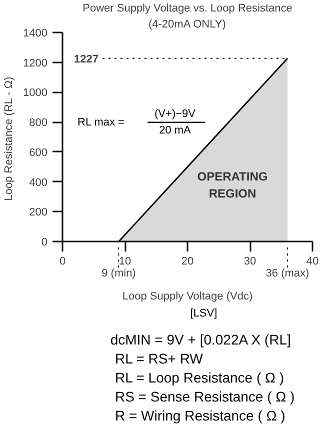  What do you see at coordinates (204, 314) in the screenshot?
I see `text: [LSV]` at bounding box center [204, 314].